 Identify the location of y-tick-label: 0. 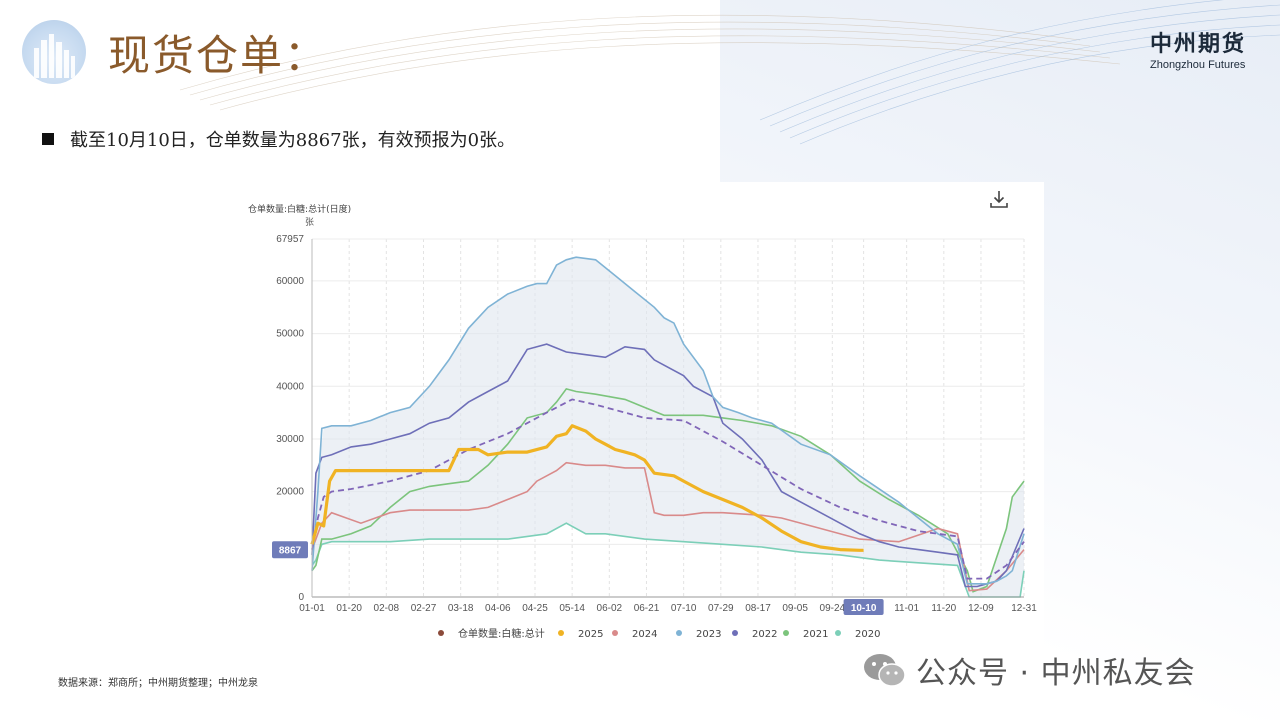
(301, 597).